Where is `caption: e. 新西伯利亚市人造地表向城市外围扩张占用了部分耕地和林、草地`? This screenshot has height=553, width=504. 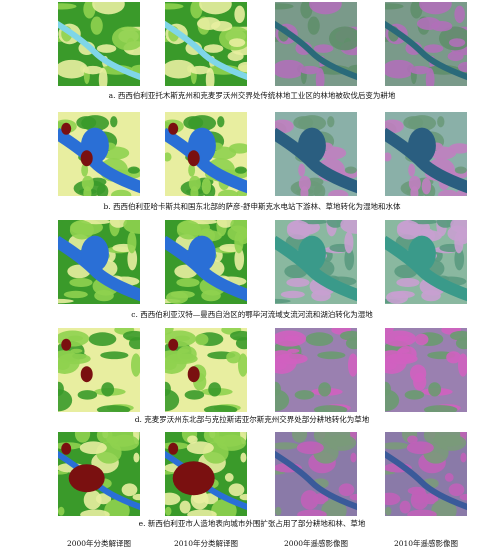
caption: e. 新西伯利亚市人造地表向城市外围扩张占用了部分耕地和林、草地 is located at coordinates (252, 523).